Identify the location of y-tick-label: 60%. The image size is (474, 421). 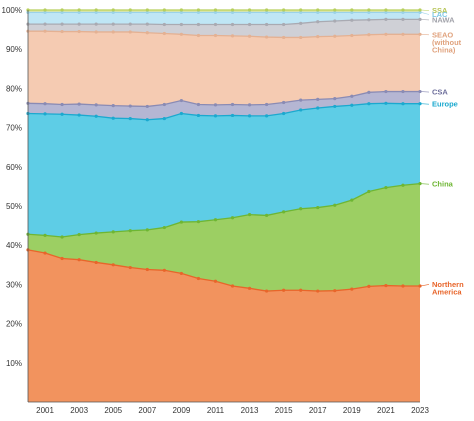
(14, 167).